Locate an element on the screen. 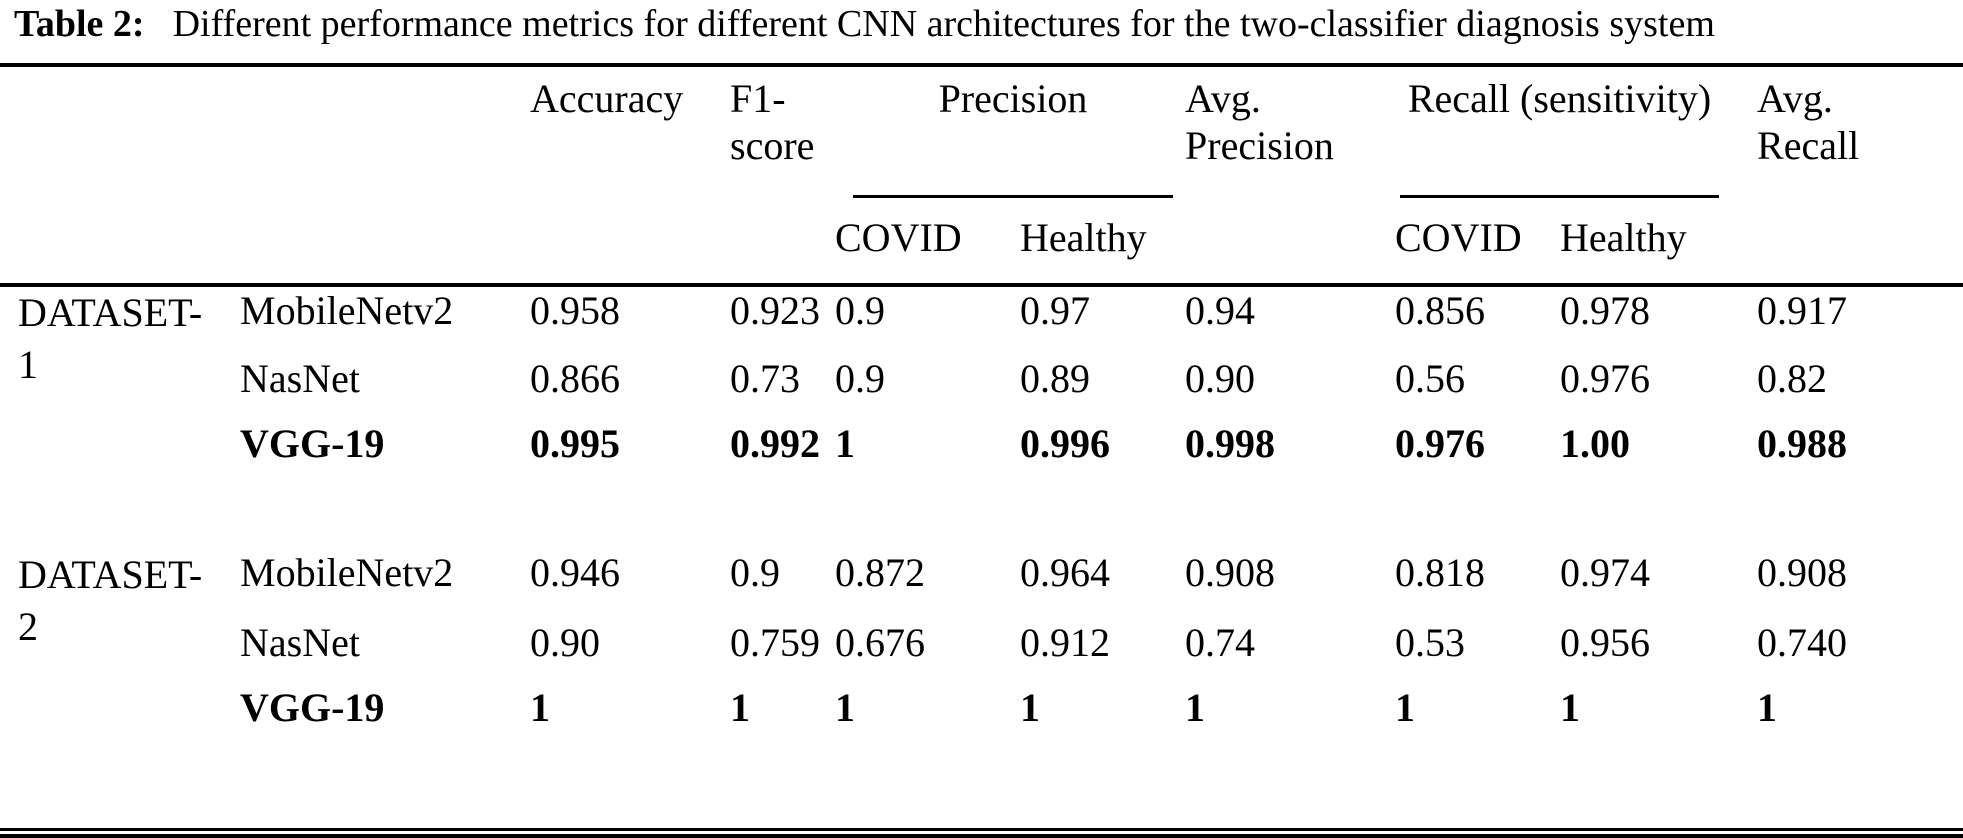  header-precision-group: Precision is located at coordinates (1010, 131).